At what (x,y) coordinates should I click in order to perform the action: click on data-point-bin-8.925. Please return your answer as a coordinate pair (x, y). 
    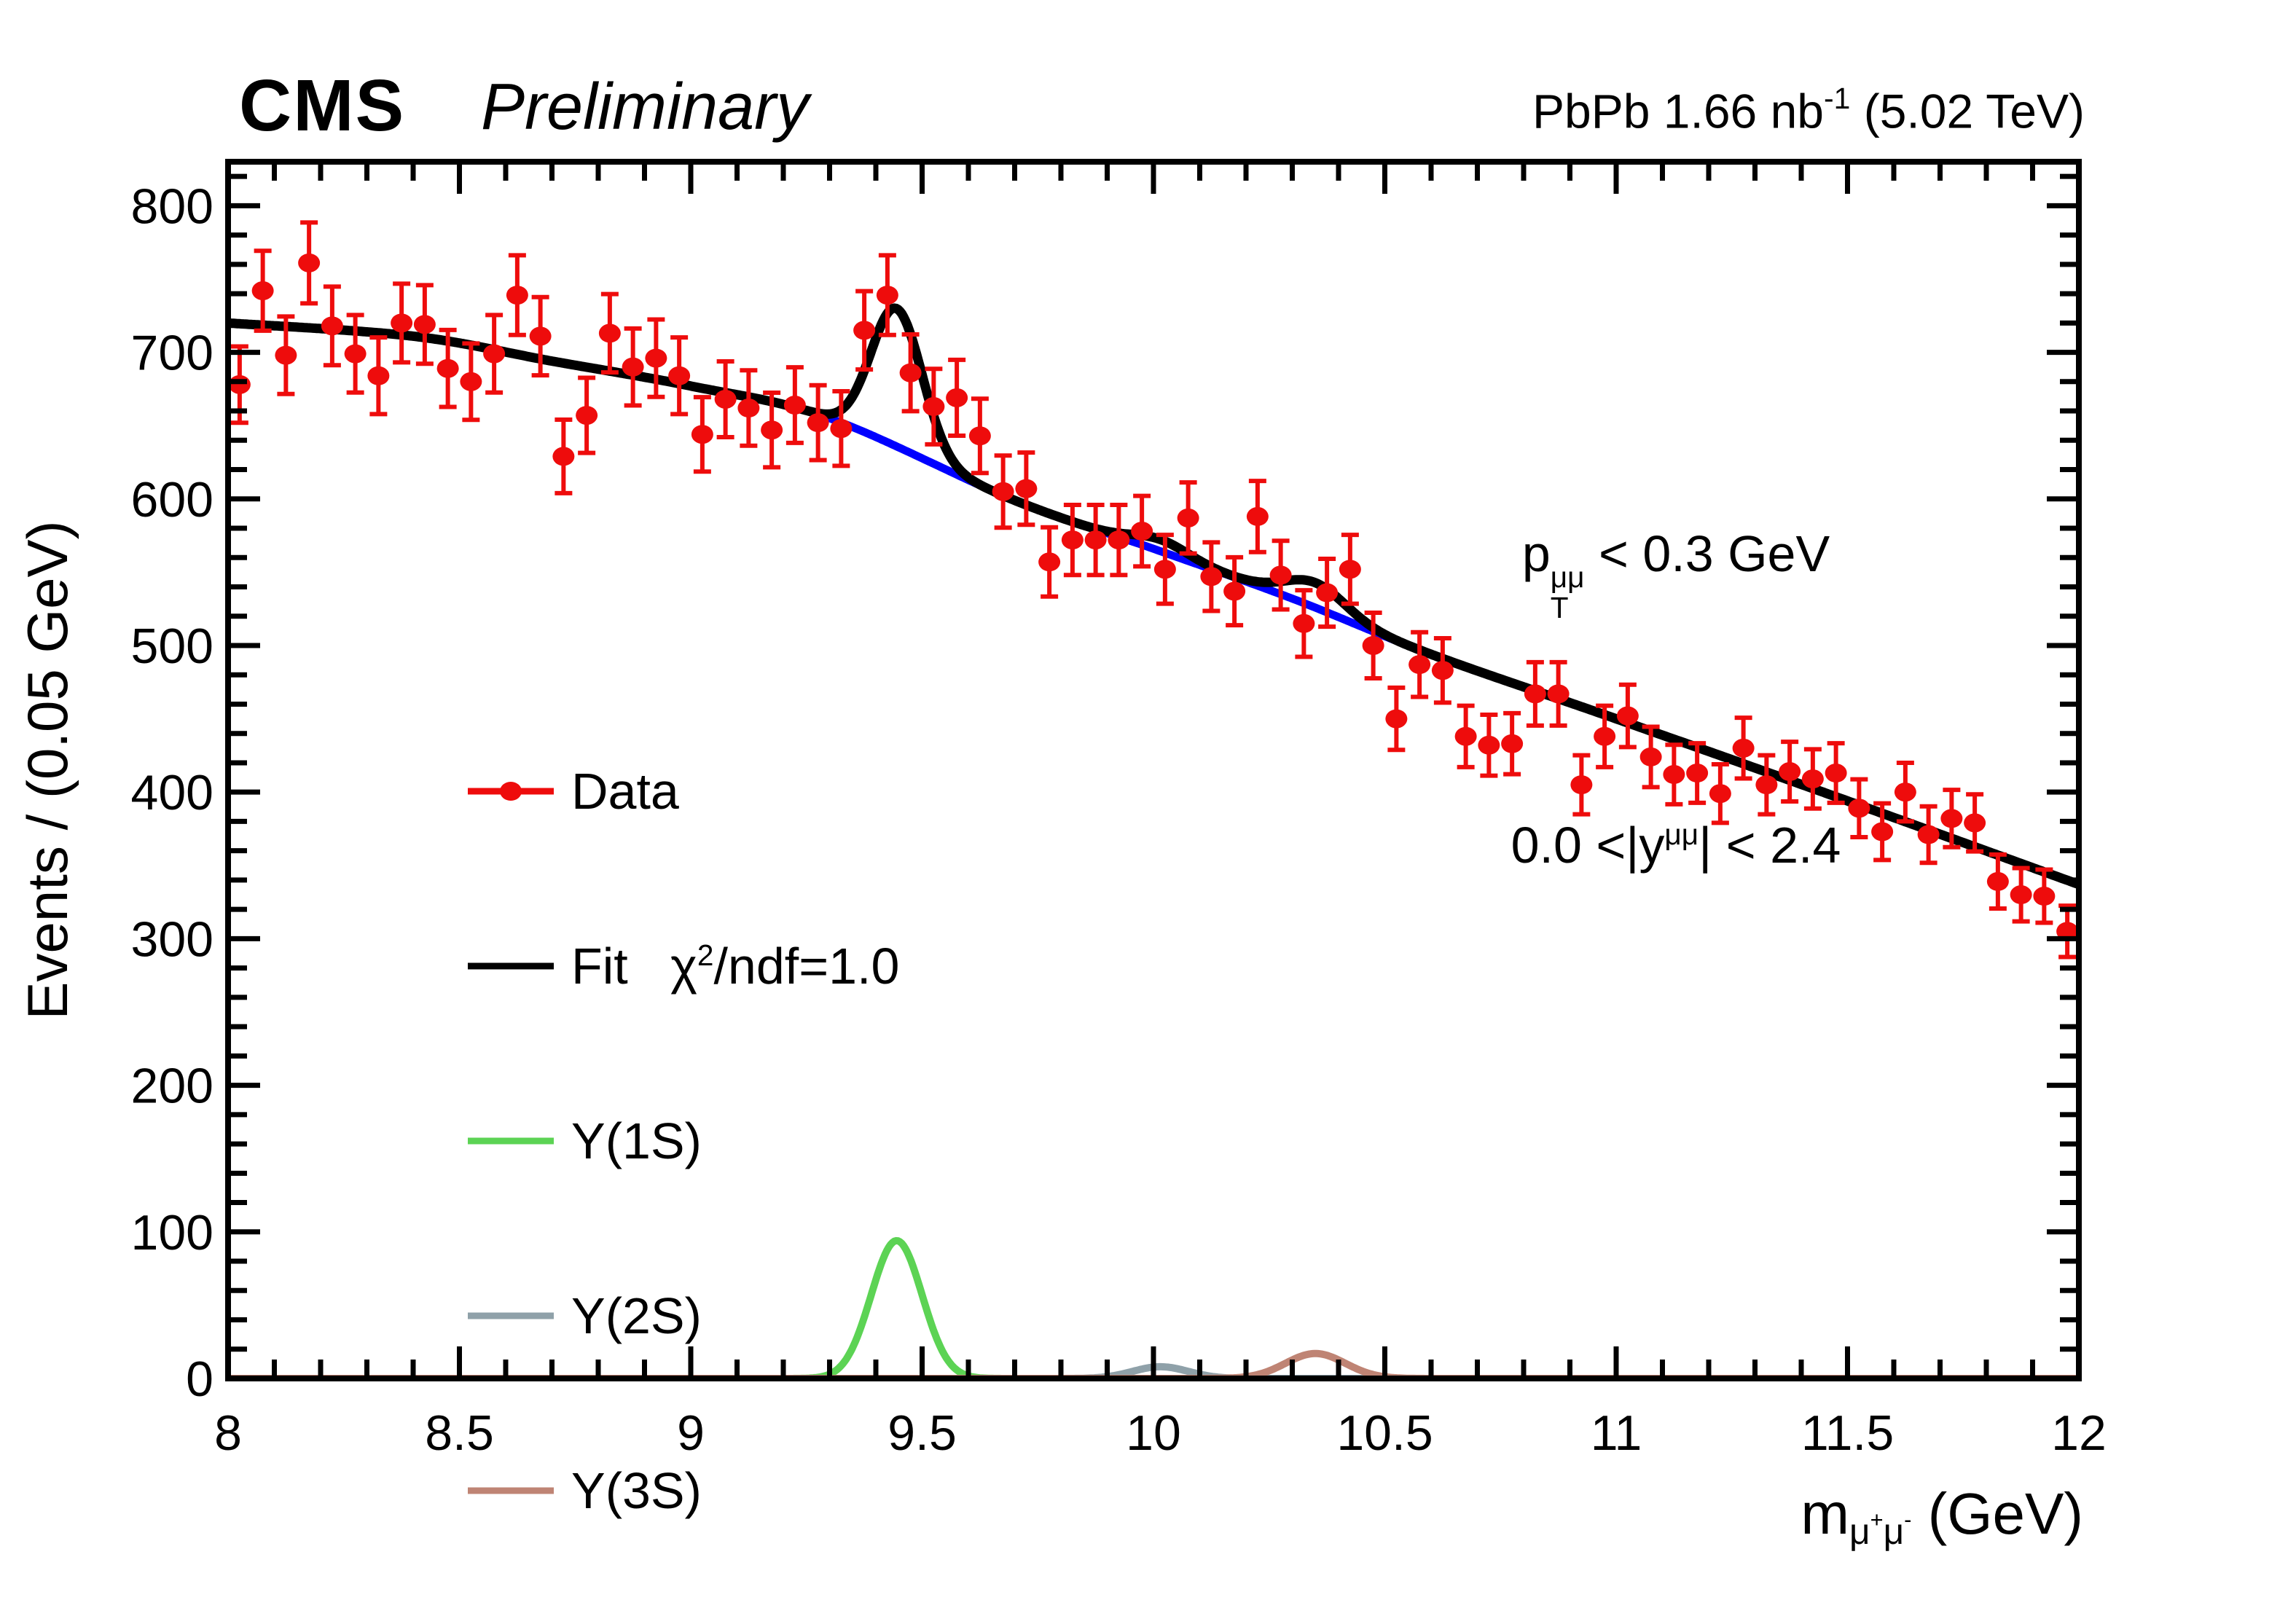
    Looking at the image, I should click on (656, 358).